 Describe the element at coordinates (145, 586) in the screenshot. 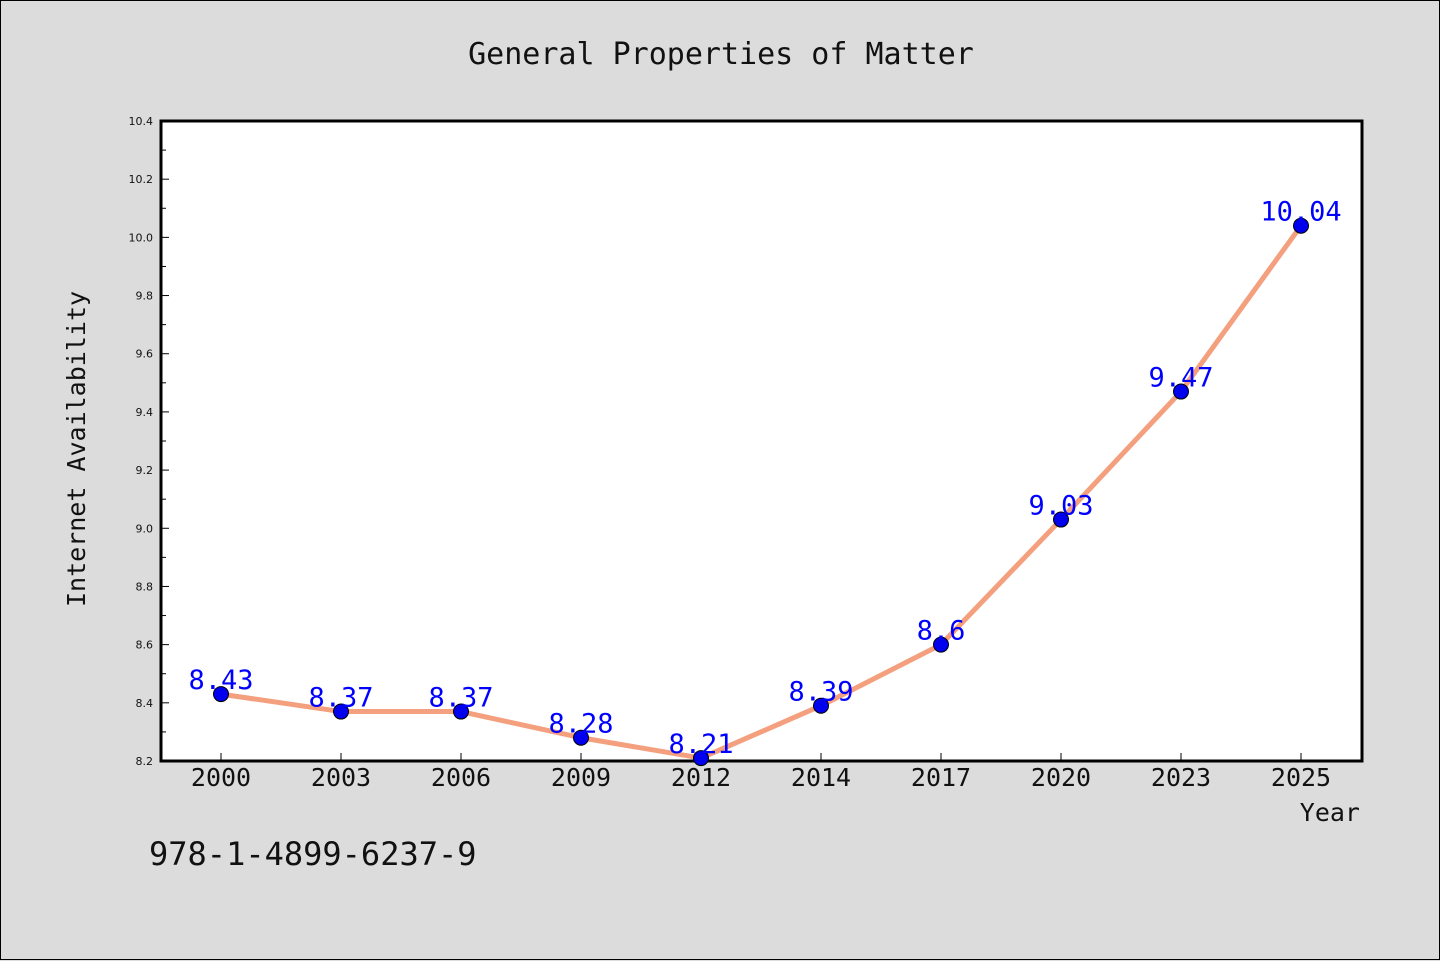

I see `y-tick-label: 8.8` at that location.